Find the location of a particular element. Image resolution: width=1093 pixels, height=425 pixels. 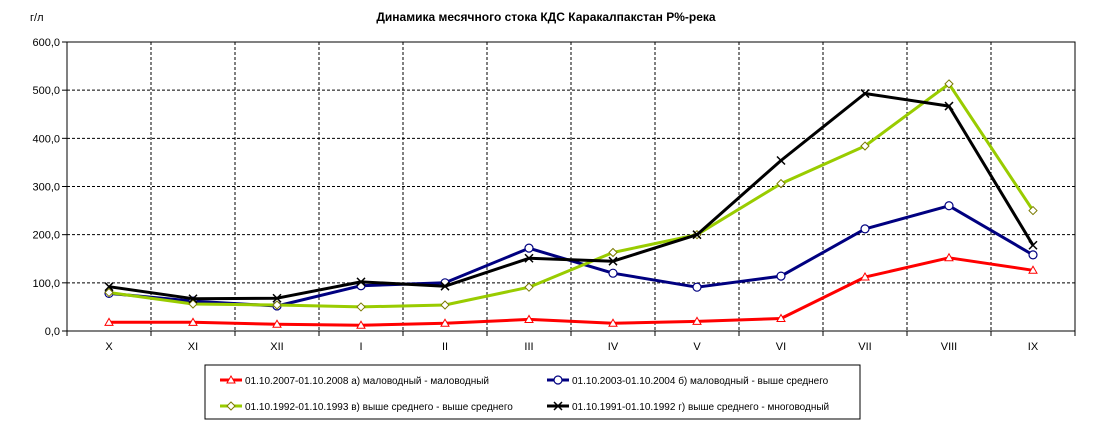

y-tick-labels: 0,0 100,0 200,0 300,0 400,0 500,0 600,0 is located at coordinates (46, 187).